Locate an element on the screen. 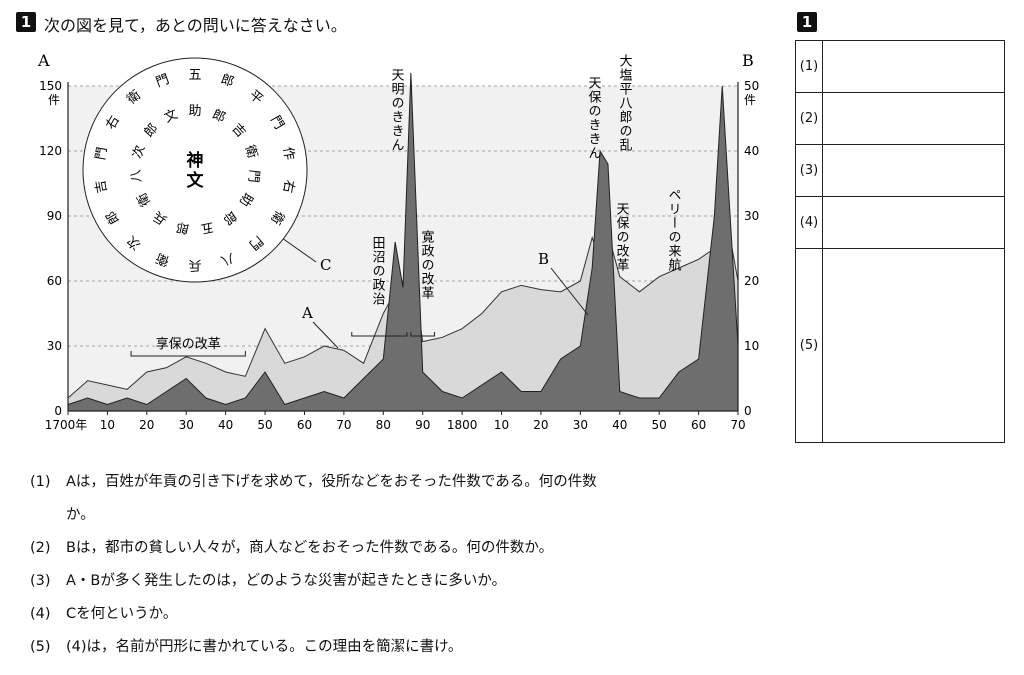  left-axis-label: A is located at coordinates (43, 60).